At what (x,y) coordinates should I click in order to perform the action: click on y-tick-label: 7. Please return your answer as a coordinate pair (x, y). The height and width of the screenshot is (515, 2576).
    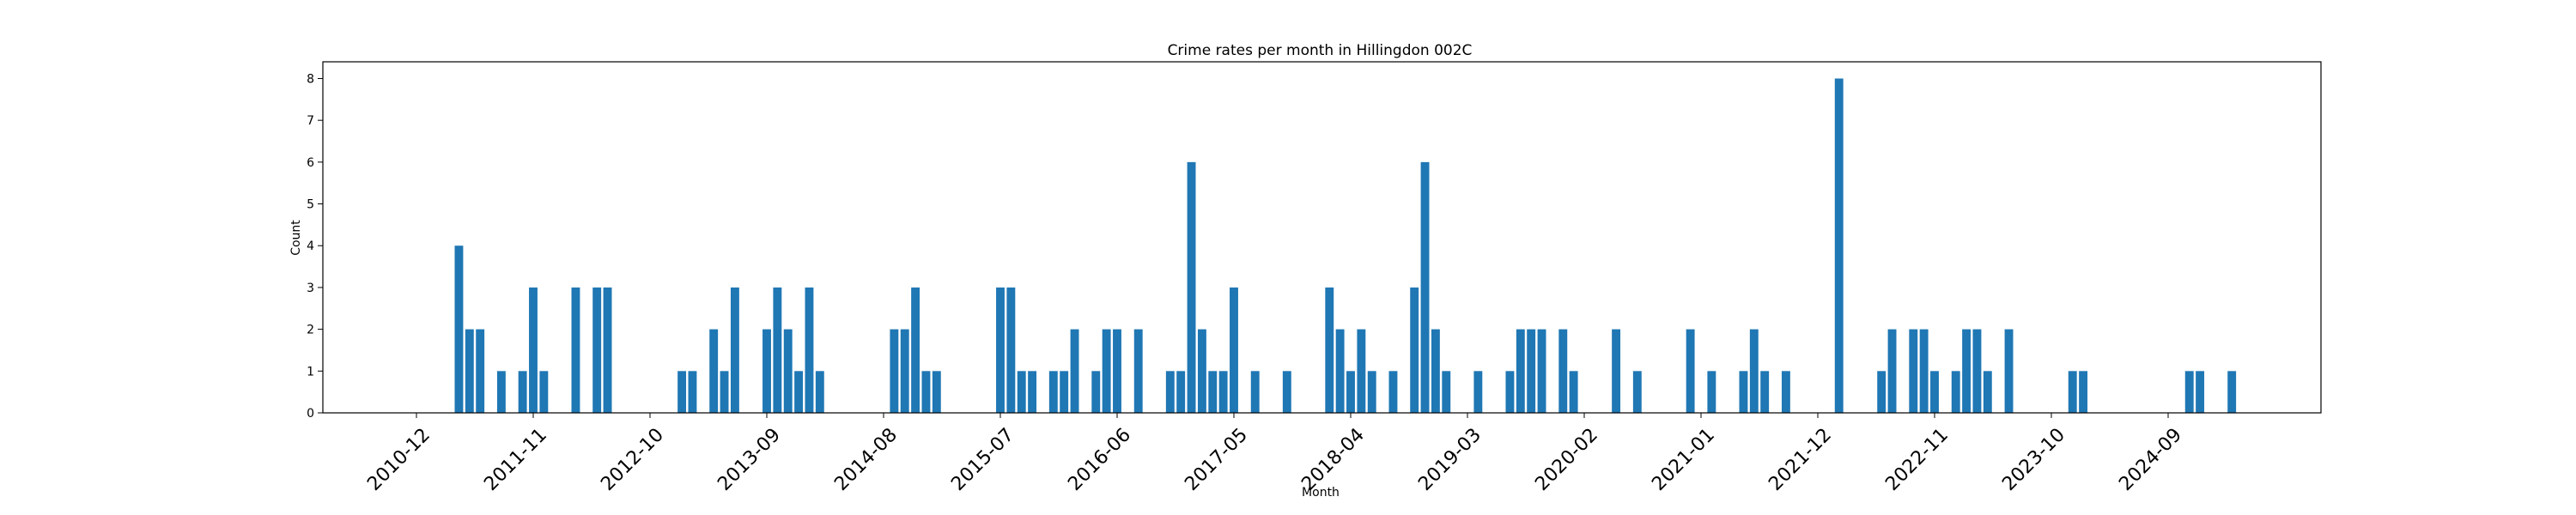
    Looking at the image, I should click on (311, 121).